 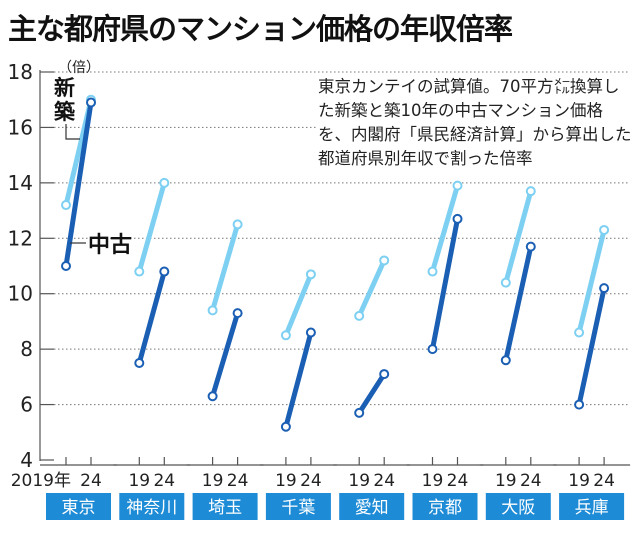 I want to click on y-tick-label: 8, so click(x=26, y=349).